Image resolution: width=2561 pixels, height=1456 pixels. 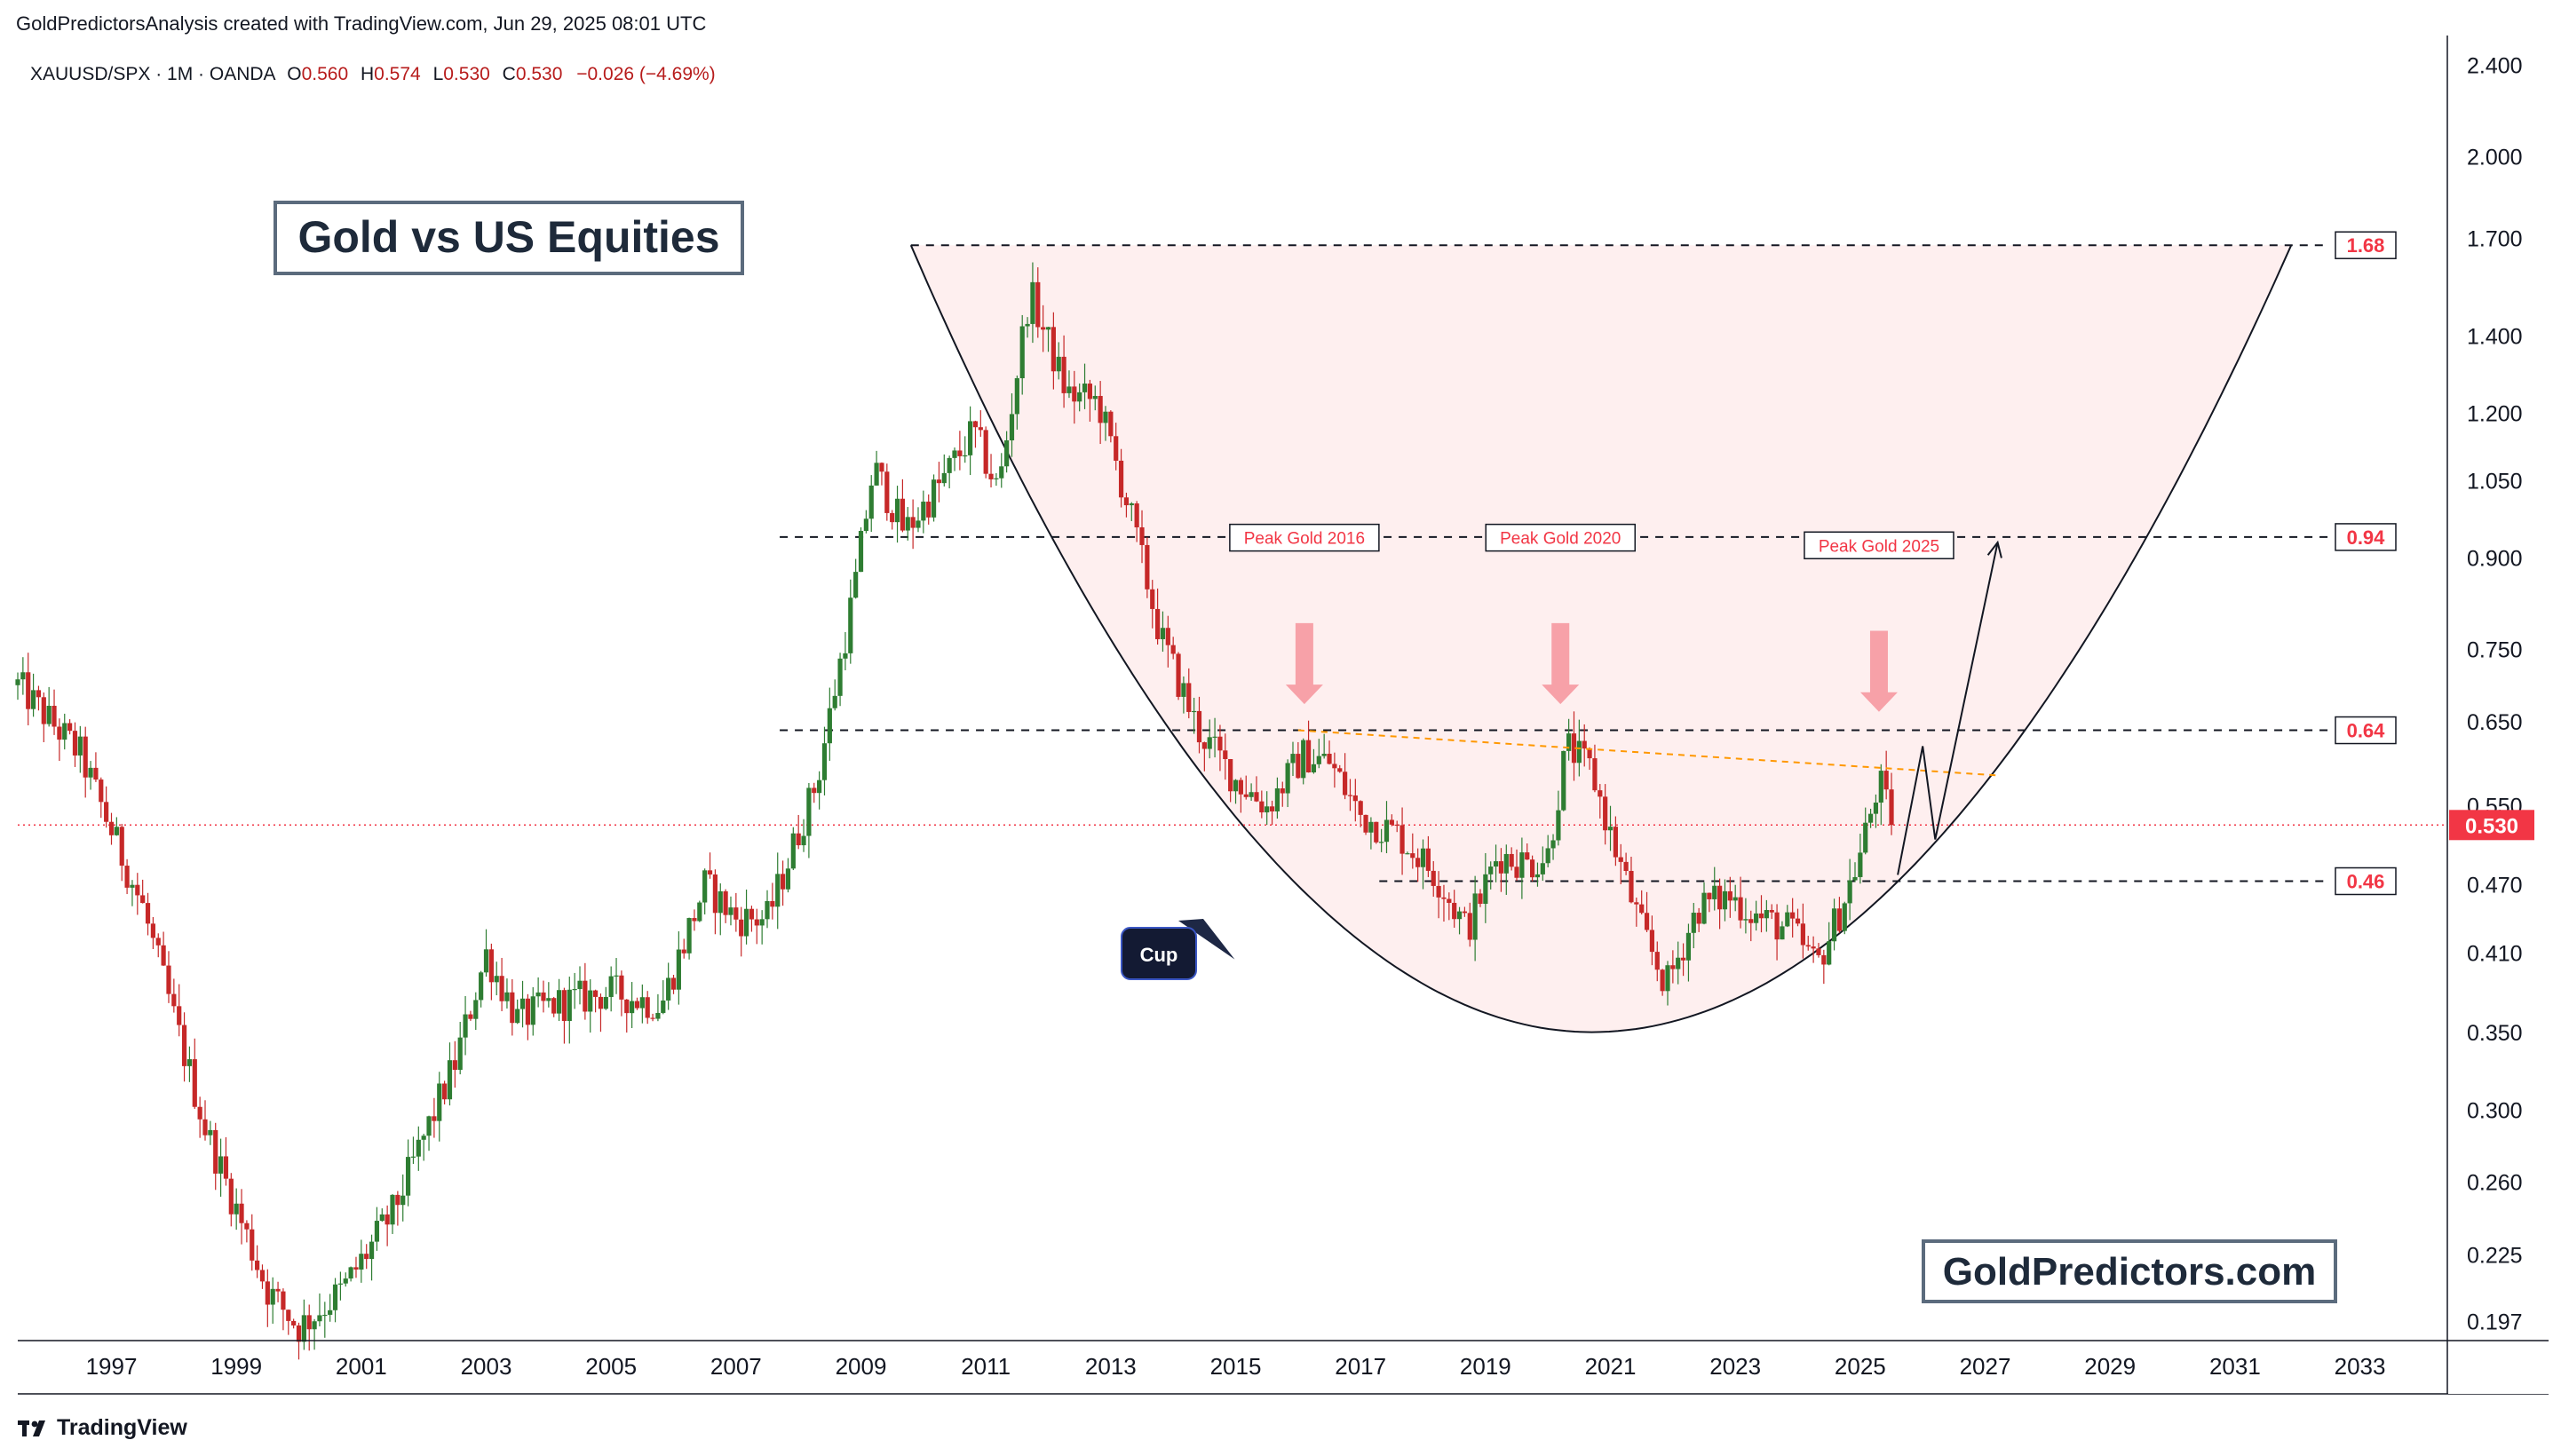 What do you see at coordinates (236, 1366) in the screenshot?
I see `x-tick-label: 1999` at bounding box center [236, 1366].